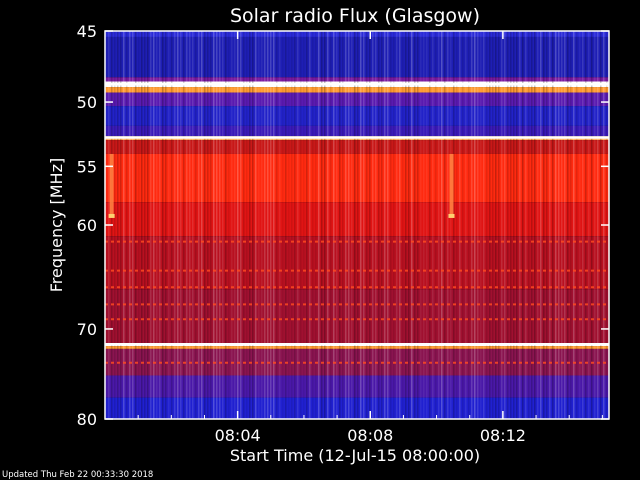 The width and height of the screenshot is (640, 480). I want to click on x-tick-label-08:04: 08:04, so click(238, 435).